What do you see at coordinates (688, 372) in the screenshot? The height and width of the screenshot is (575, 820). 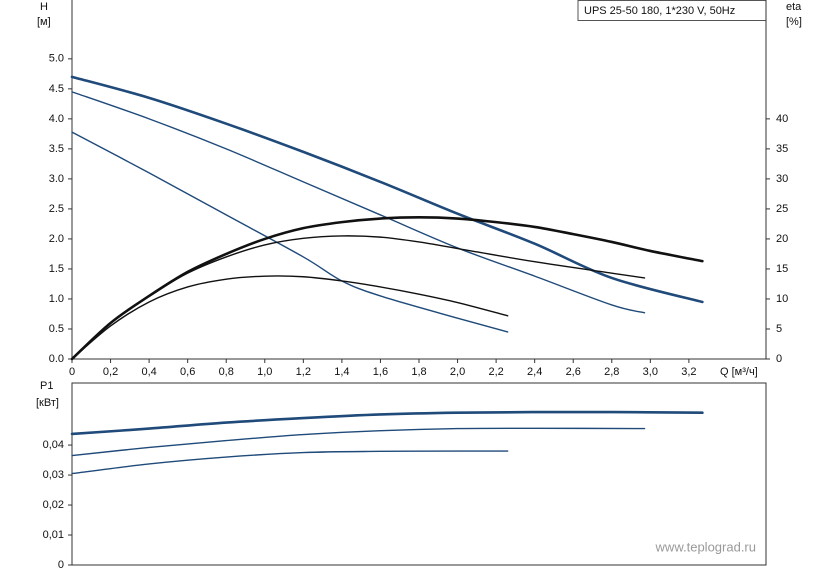 I see `x-tick-label: 3,2` at bounding box center [688, 372].